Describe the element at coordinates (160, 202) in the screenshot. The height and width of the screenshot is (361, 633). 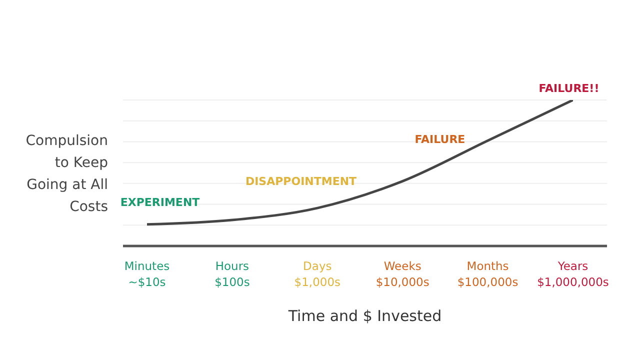
I see `annotation: EXPERIMENT` at that location.